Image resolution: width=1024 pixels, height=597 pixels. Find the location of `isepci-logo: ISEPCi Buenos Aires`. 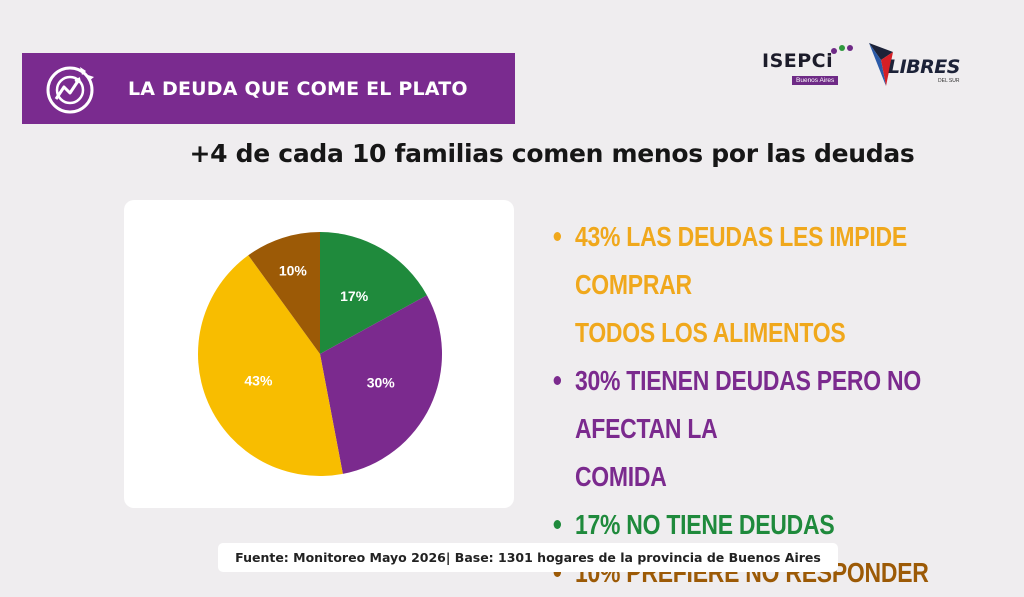

isepci-logo: ISEPCi Buenos Aires is located at coordinates (812, 67).